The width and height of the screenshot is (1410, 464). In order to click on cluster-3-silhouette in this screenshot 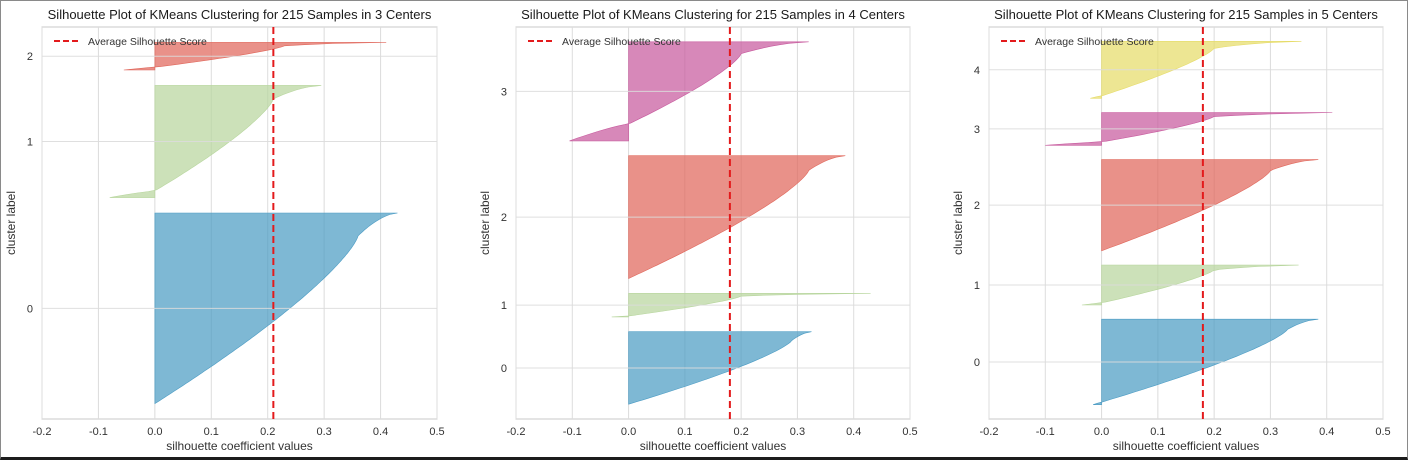, I will do `click(1189, 129)`.